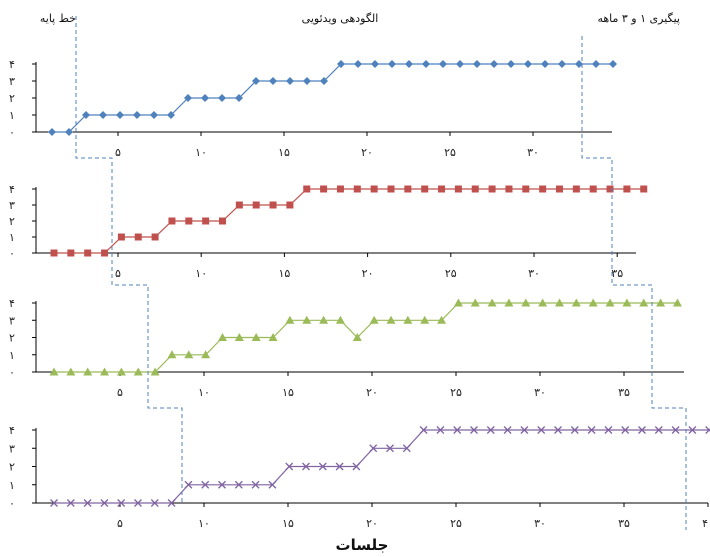 Image resolution: width=710 pixels, height=557 pixels. Describe the element at coordinates (634, 283) in the screenshot. I see `phase-change-line-followup` at that location.